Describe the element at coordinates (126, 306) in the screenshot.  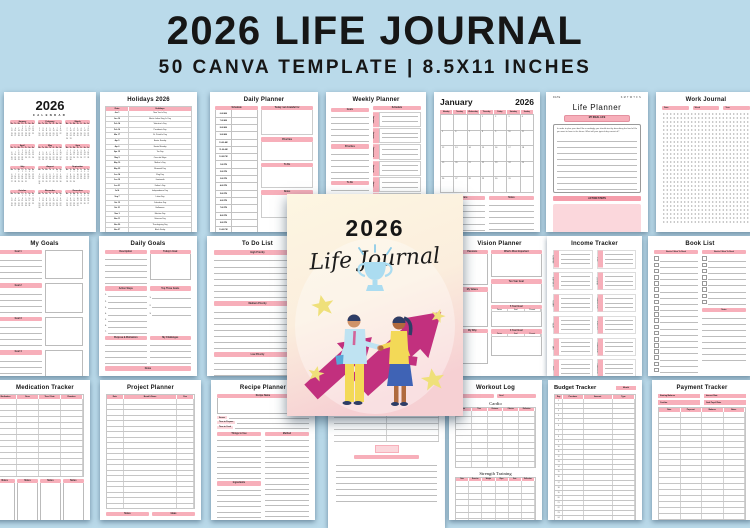
I see `numbered-line: 3.` at that location.